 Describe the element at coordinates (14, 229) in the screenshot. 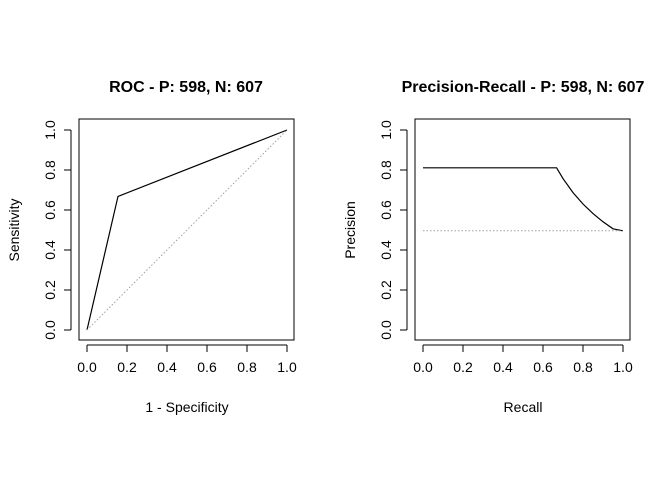

I see `y-axis-label: Sensitivity` at that location.